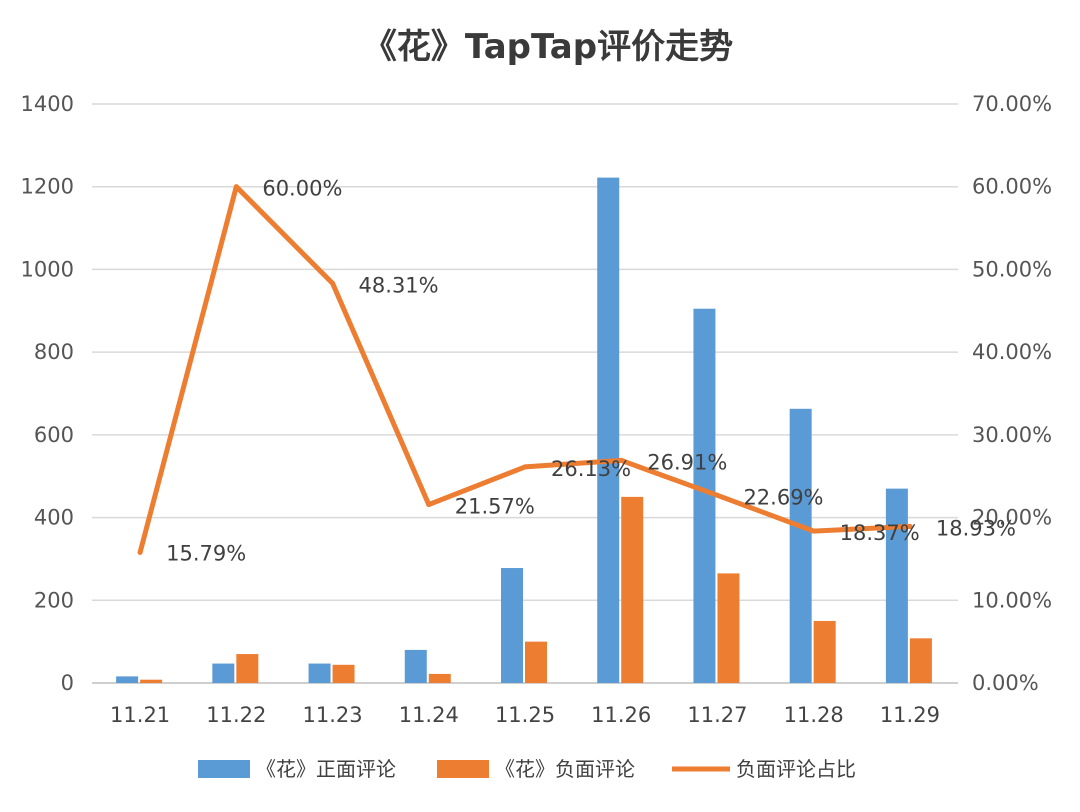  I want to click on y-left-tick-label: 1400, so click(47, 104).